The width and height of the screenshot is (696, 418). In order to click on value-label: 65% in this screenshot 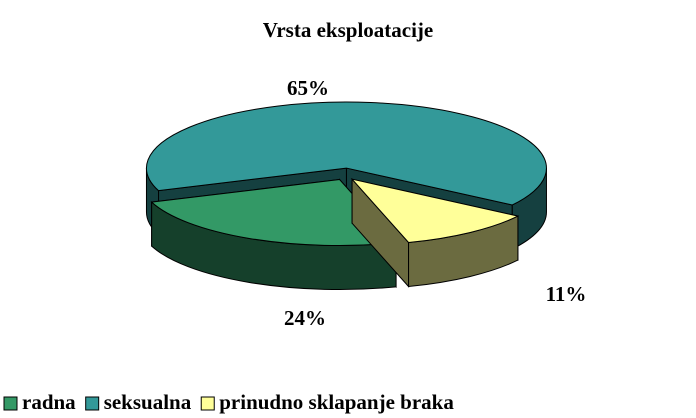, I will do `click(308, 88)`.